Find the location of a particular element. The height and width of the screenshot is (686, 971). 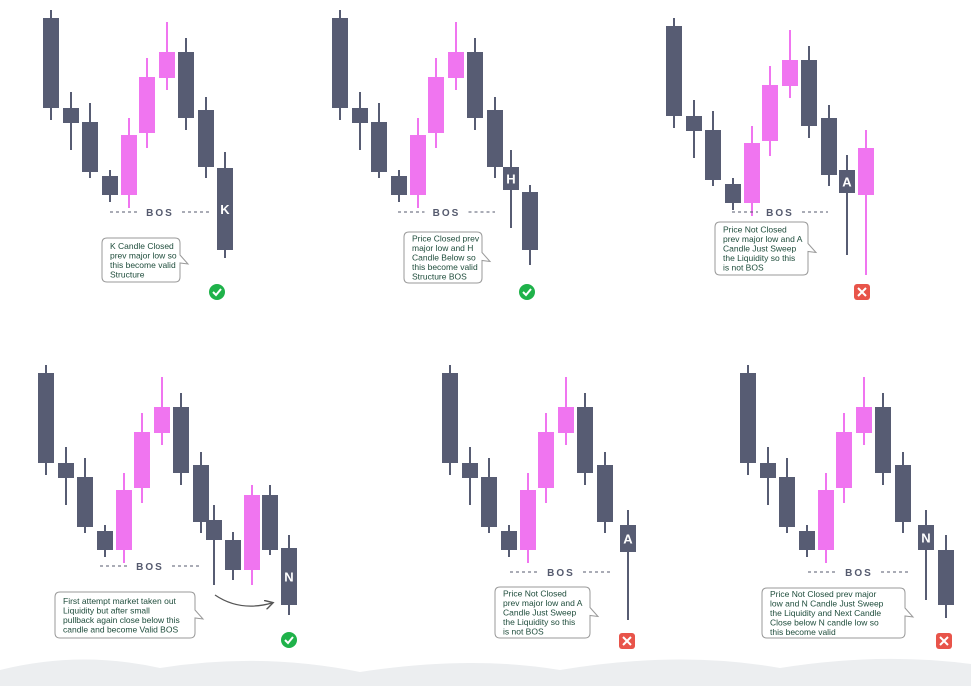

note-text: candle and become Valid BOS is located at coordinates (120, 629).